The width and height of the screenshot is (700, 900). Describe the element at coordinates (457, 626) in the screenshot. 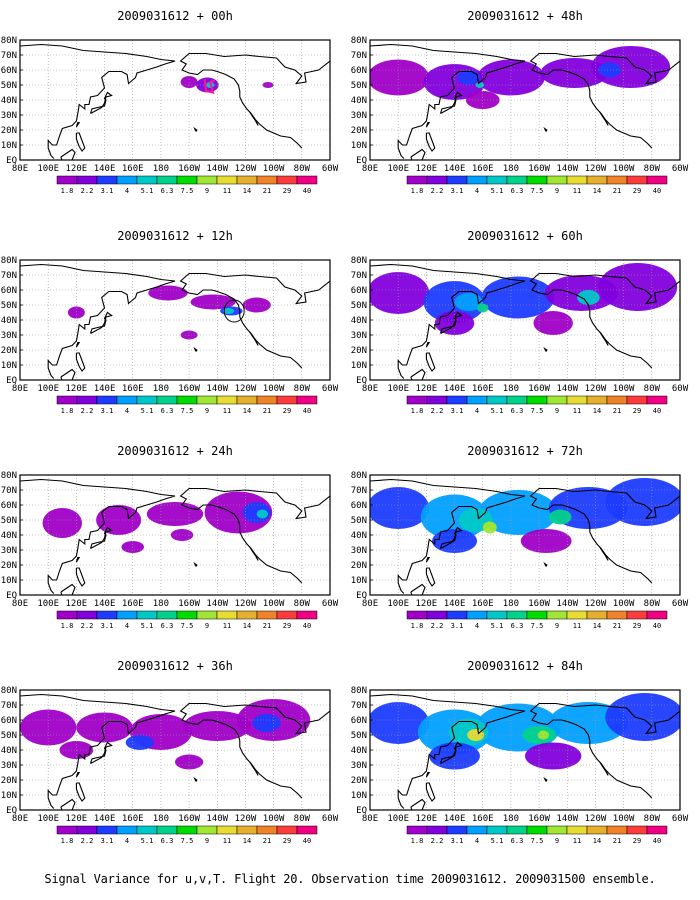

I see `colorbar-label: 3.1` at that location.